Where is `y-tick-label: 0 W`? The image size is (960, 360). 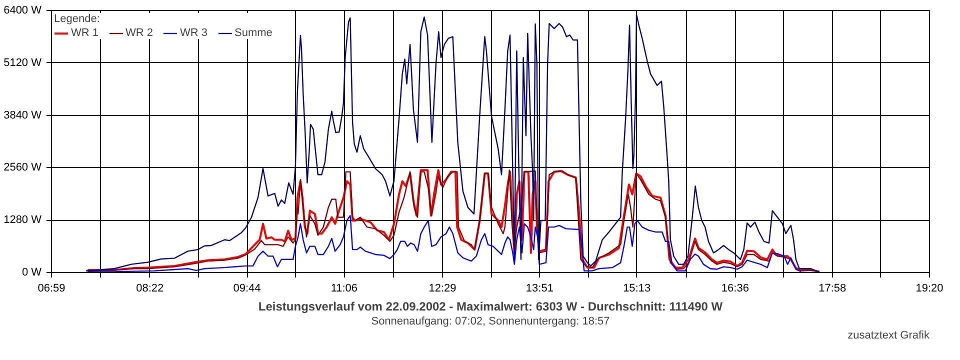 y-tick-label: 0 W is located at coordinates (32, 272).